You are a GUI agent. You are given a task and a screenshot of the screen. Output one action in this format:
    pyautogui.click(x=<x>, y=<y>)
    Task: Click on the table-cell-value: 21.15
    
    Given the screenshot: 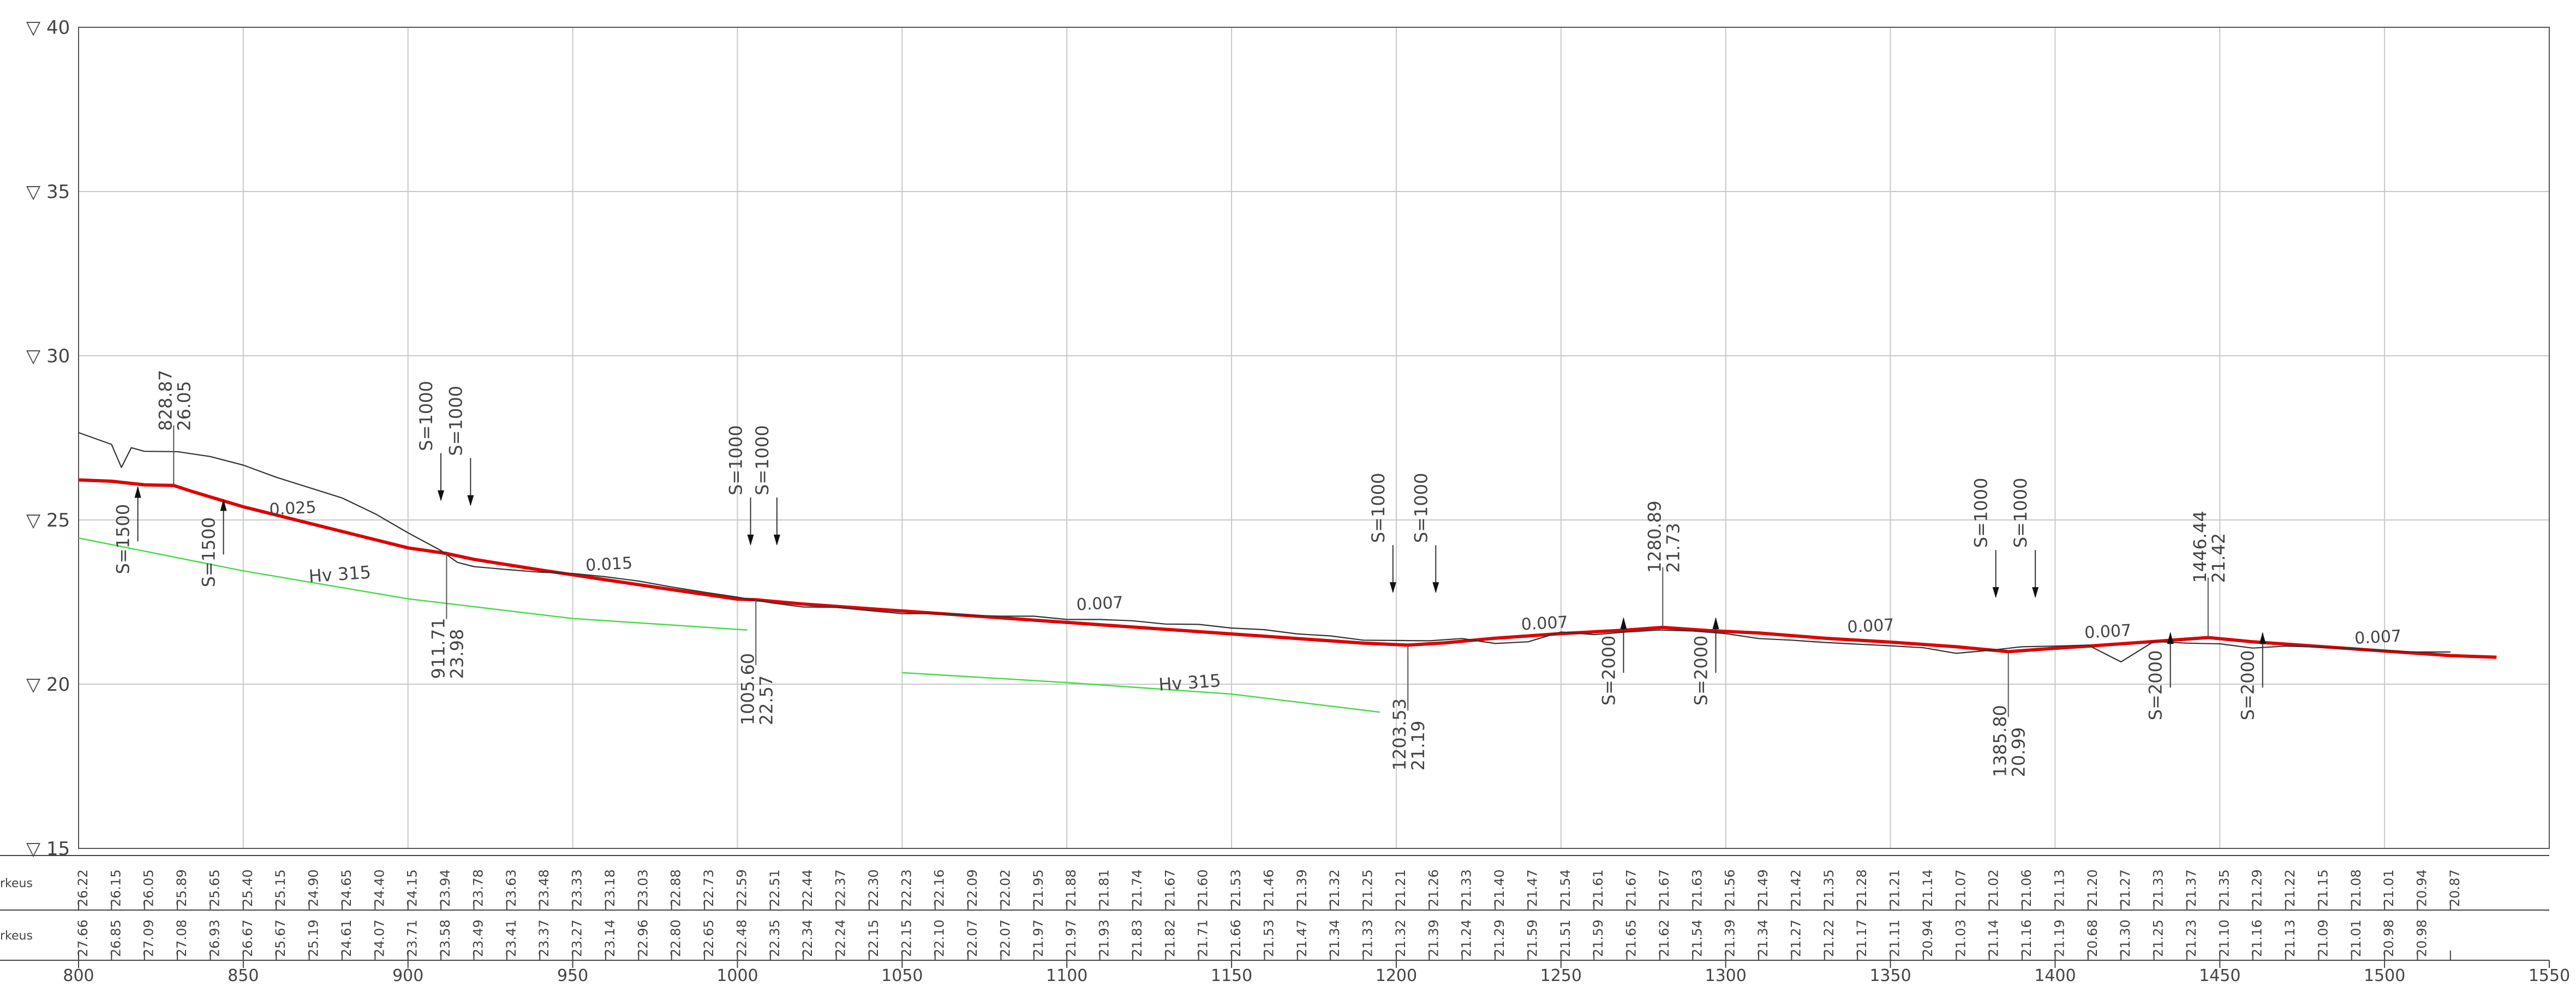 What is the action you would take?
    pyautogui.click(x=2322, y=888)
    